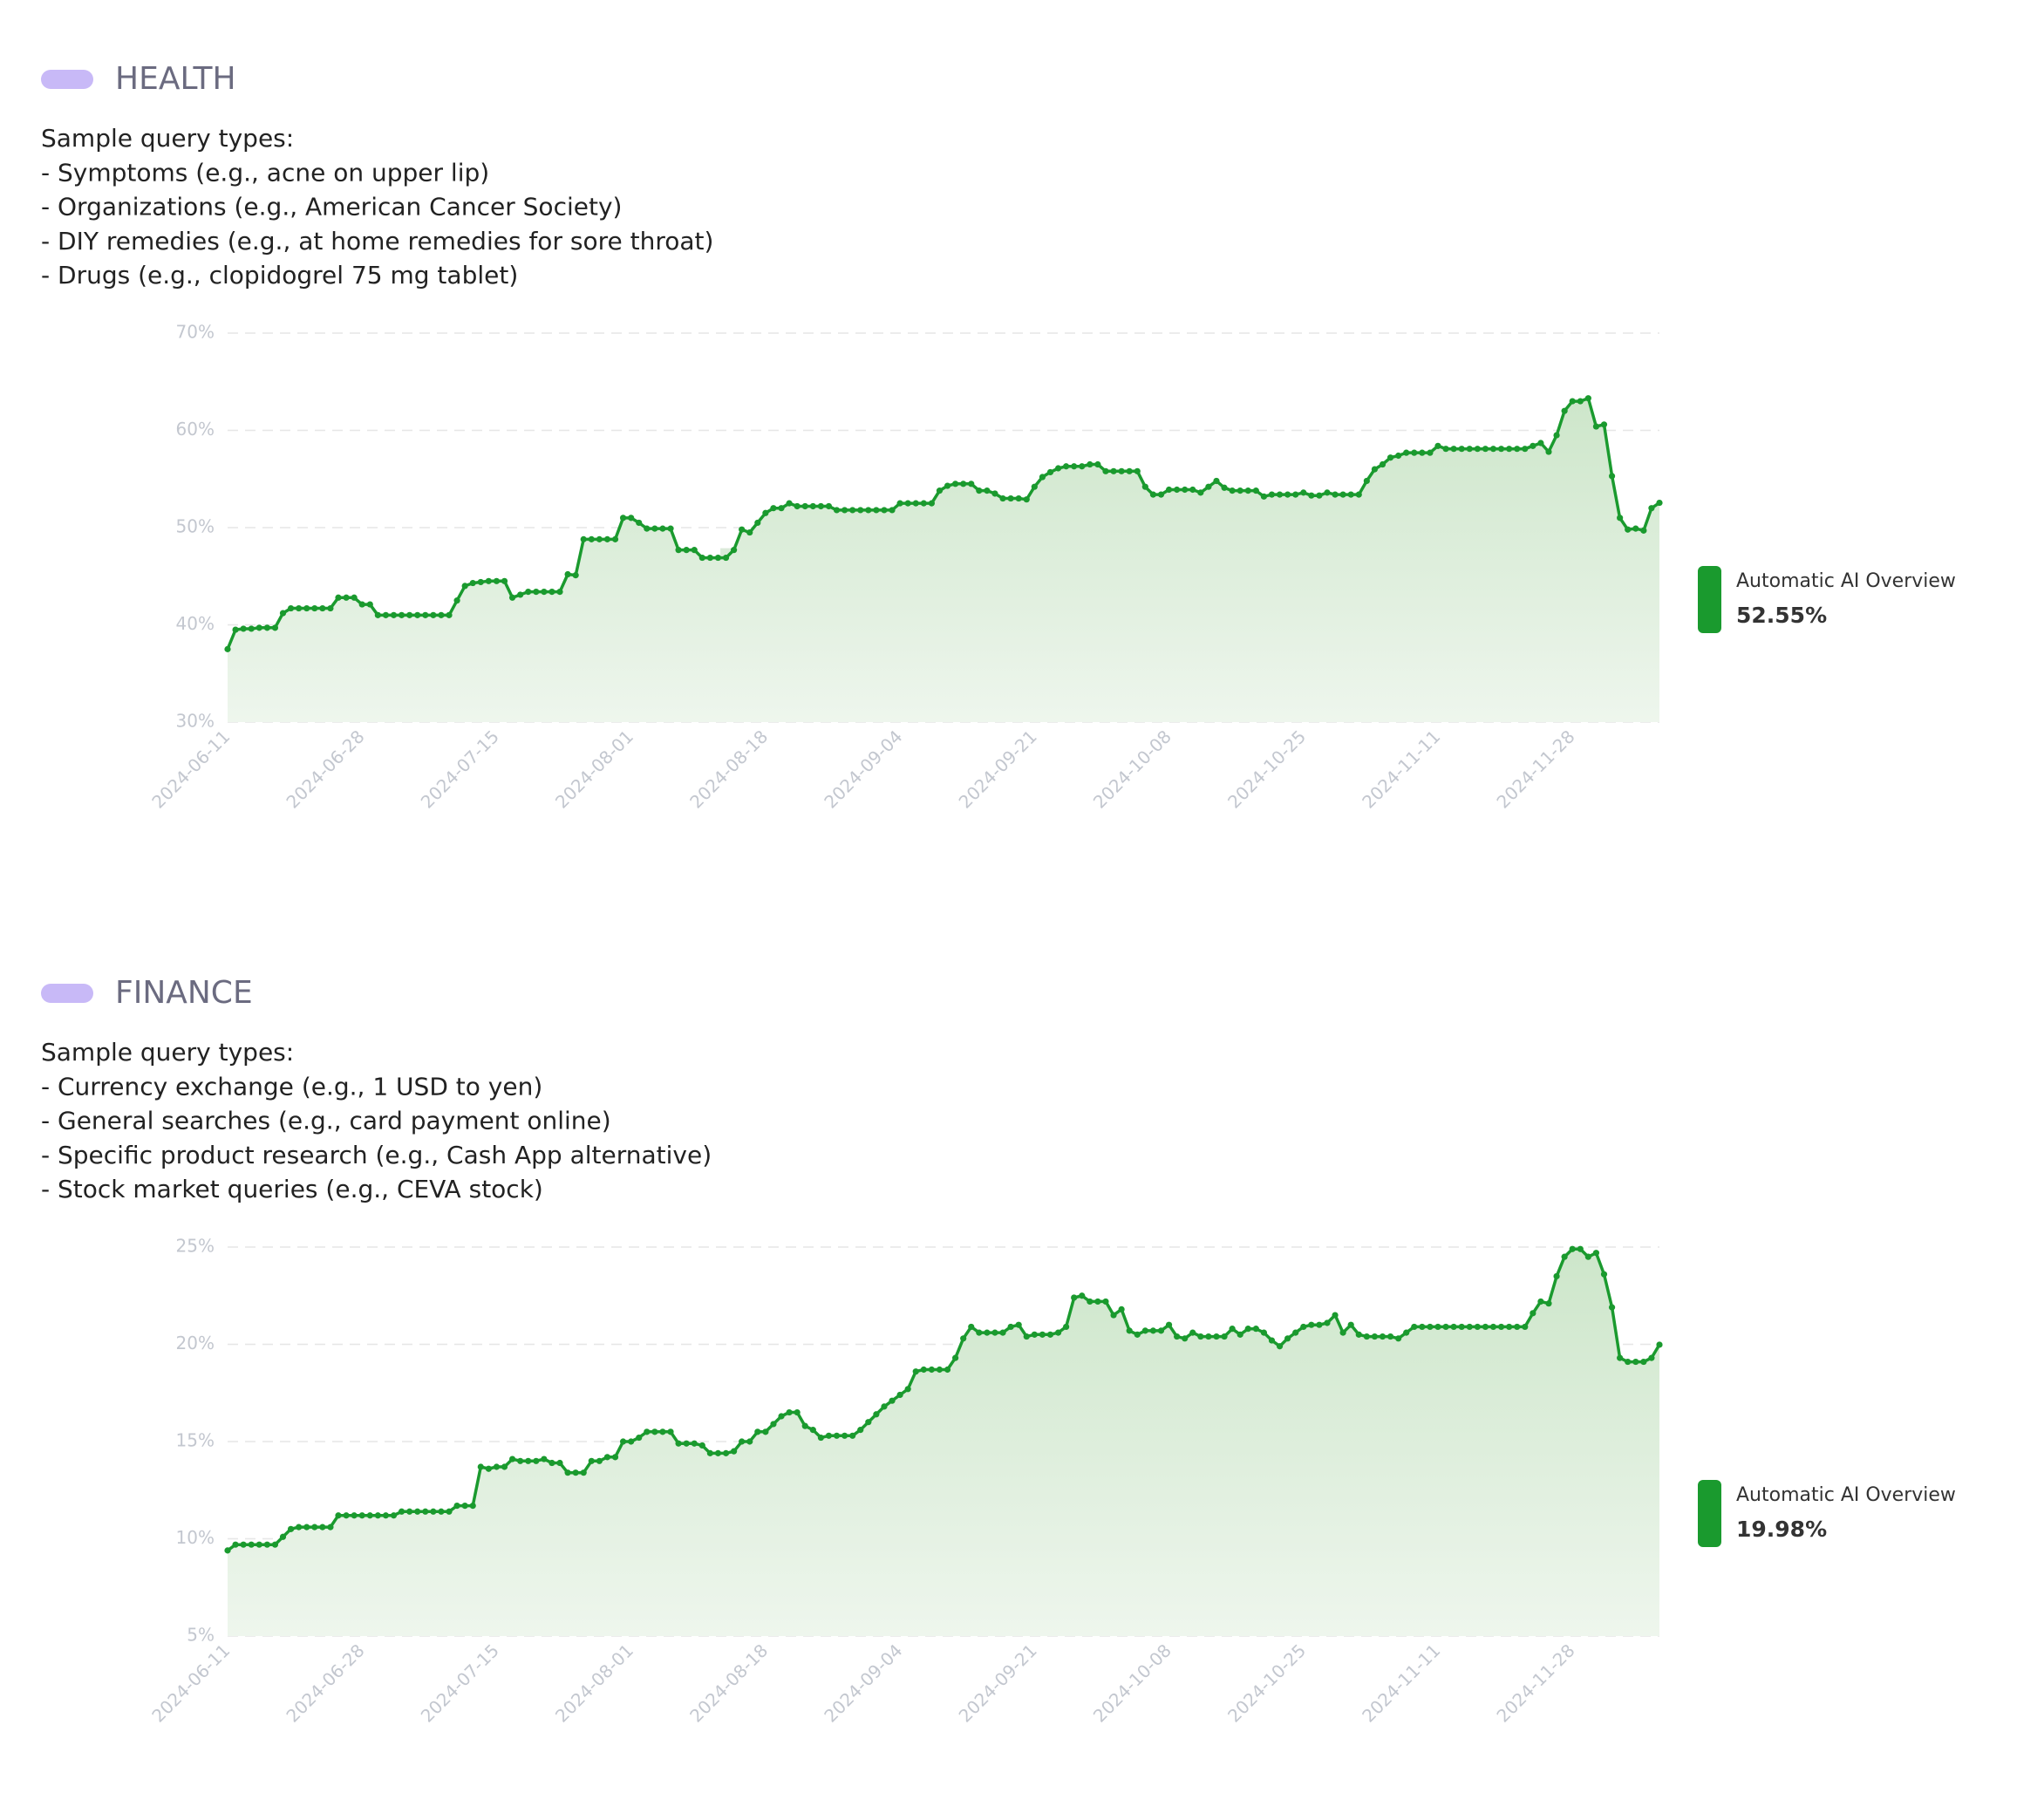  Describe the element at coordinates (863, 769) in the screenshot. I see `x-tick-label: 2024-09-04` at that location.